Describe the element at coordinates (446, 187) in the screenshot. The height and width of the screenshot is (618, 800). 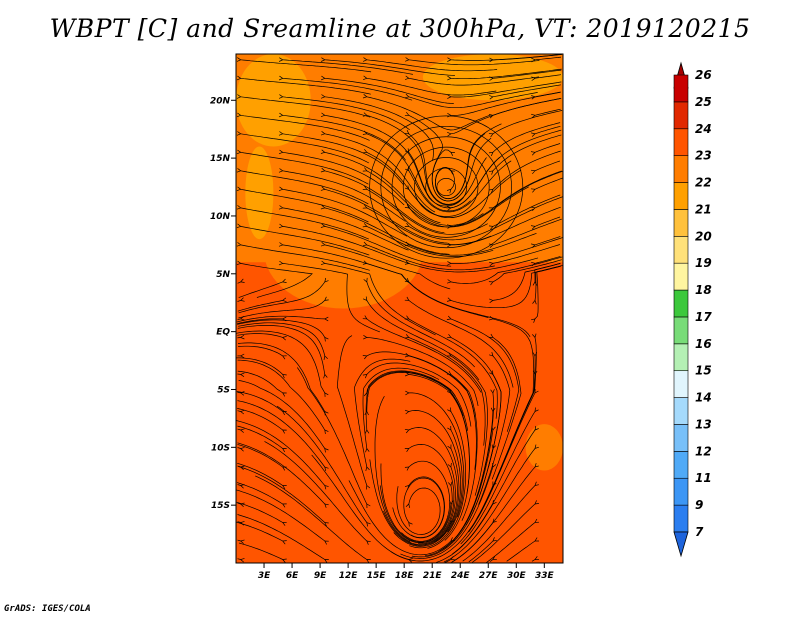
I see `vortex-streamline` at that location.